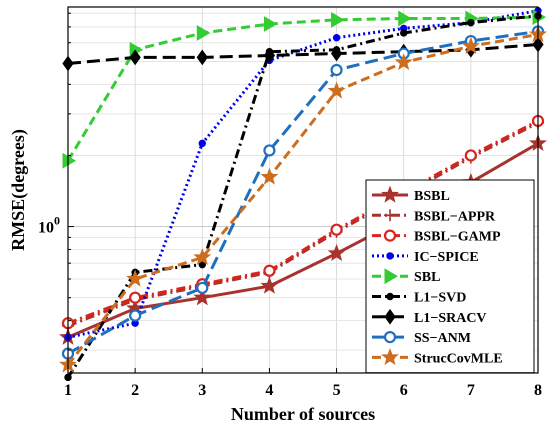 The width and height of the screenshot is (550, 435). I want to click on legend-item: IC−SPICE, so click(425, 257).